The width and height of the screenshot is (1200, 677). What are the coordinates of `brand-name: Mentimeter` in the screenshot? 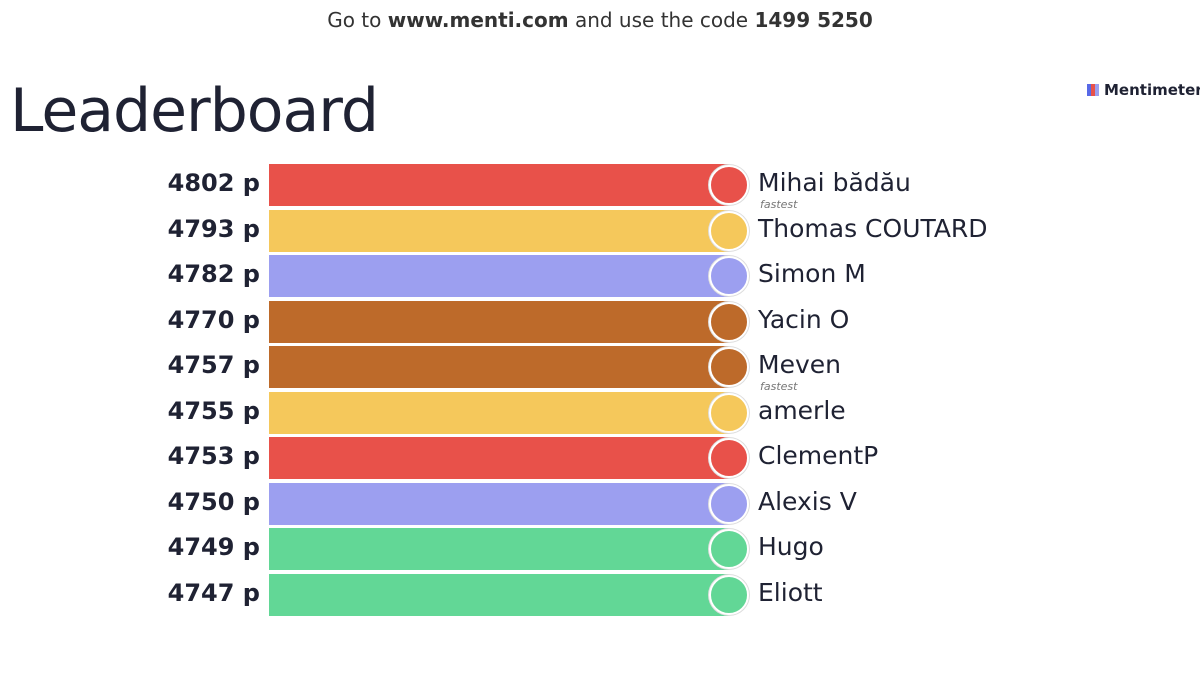 It's located at (1152, 90).